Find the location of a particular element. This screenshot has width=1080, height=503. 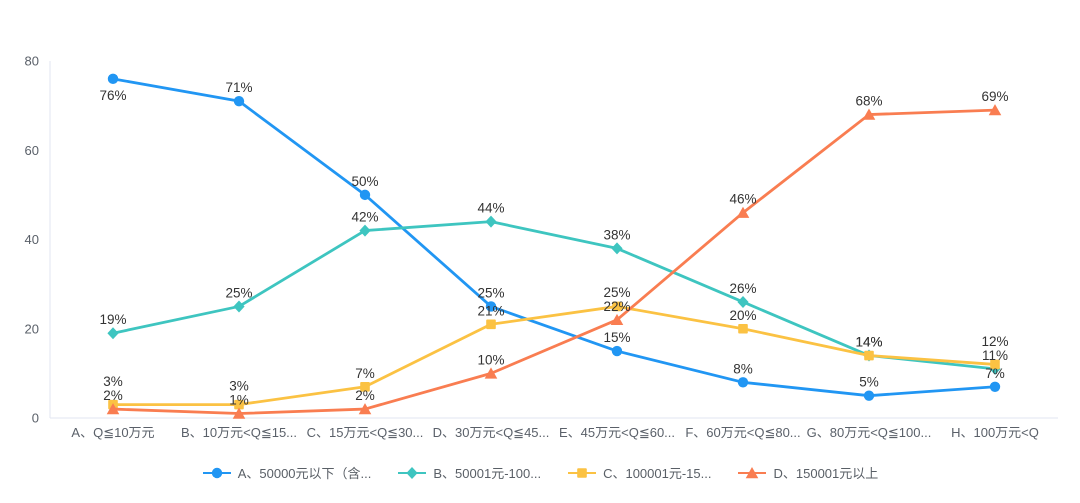

data-label: 42% is located at coordinates (364, 217).